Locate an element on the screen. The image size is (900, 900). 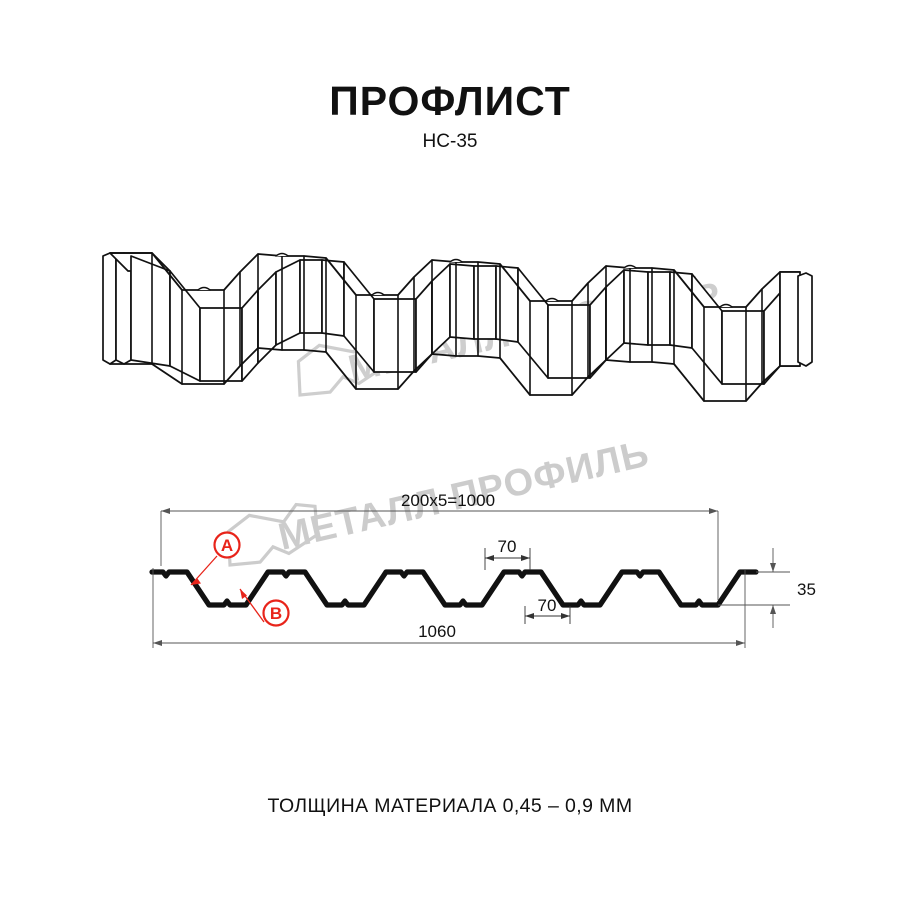
callout-b-label: B is located at coordinates (276, 613).